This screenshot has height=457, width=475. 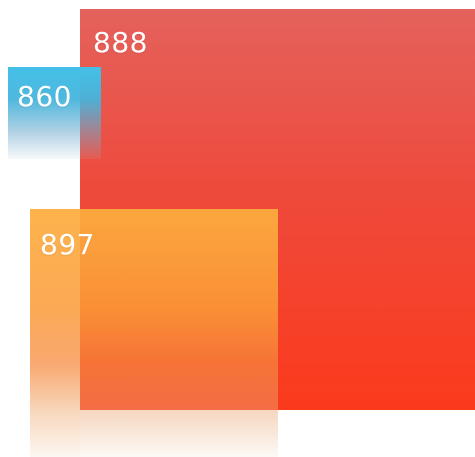 I want to click on blue-tile: 860, so click(x=54, y=113).